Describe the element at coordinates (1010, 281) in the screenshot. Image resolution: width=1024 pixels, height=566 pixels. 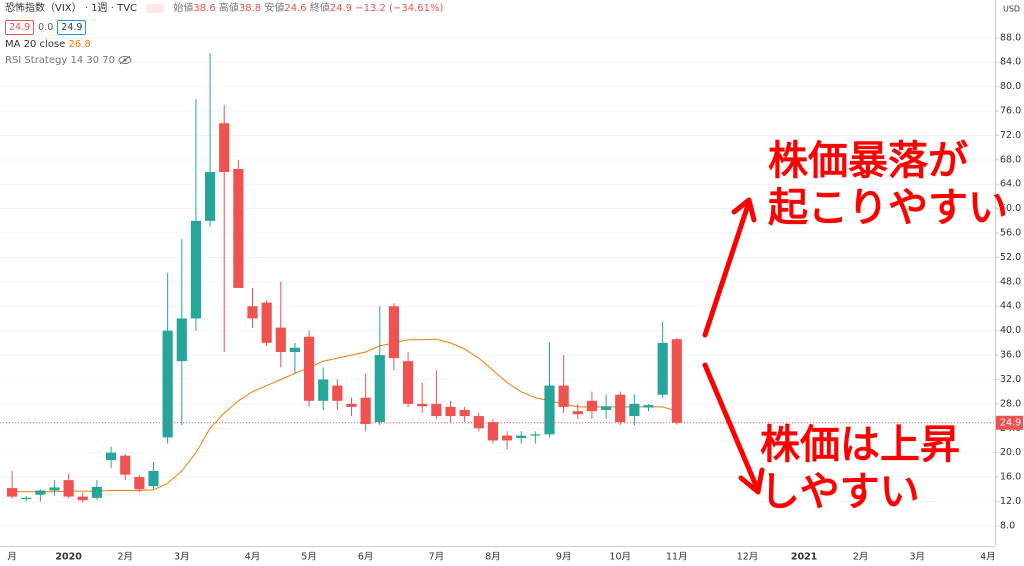
I see `y-tick-label: 48.0` at that location.